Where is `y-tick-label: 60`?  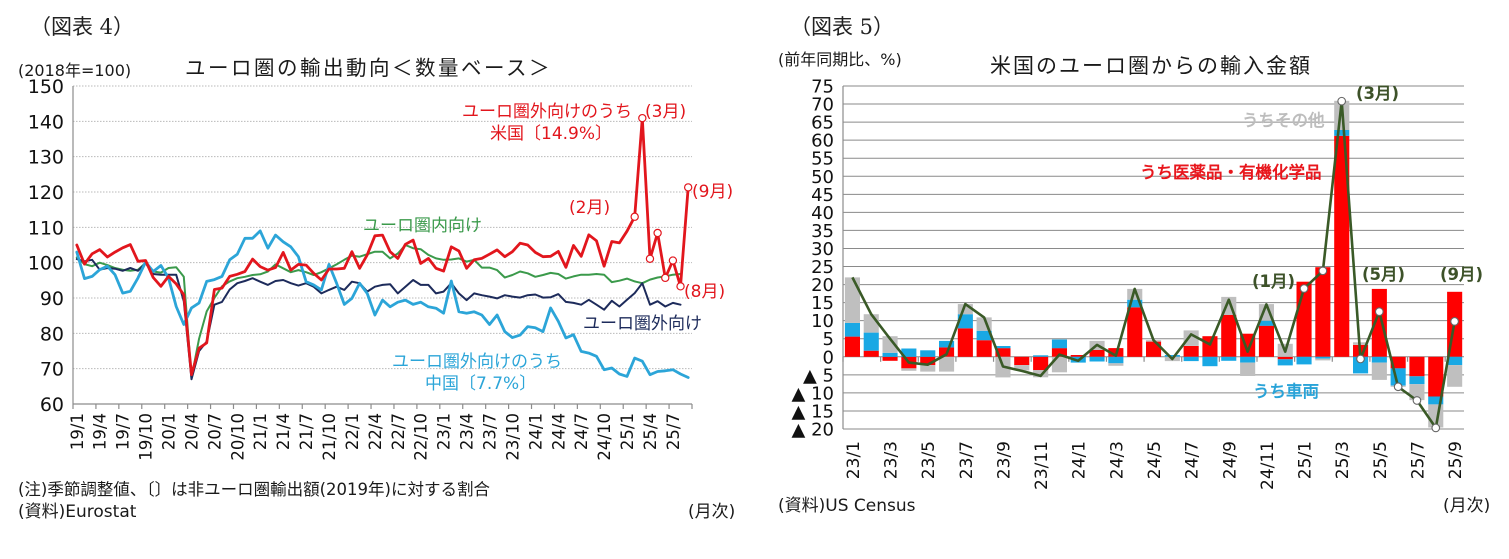 y-tick-label: 60 is located at coordinates (52, 405).